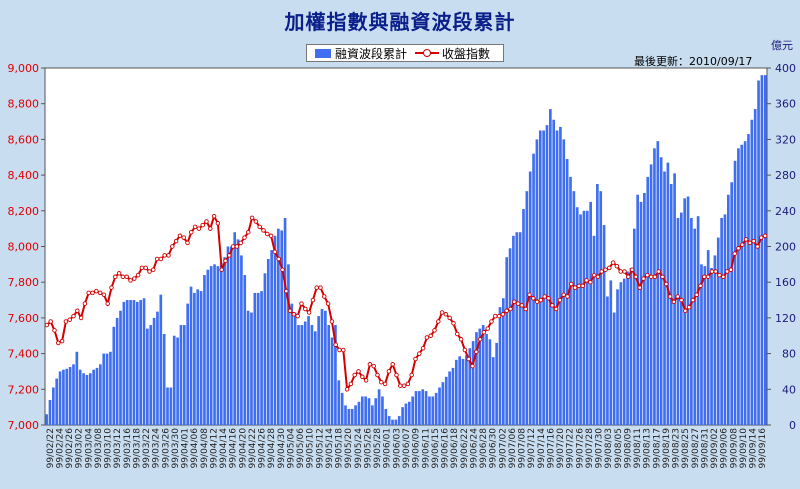 The height and width of the screenshot is (489, 800). I want to click on x-axis-tick-label: 99/09/06, so click(725, 448).